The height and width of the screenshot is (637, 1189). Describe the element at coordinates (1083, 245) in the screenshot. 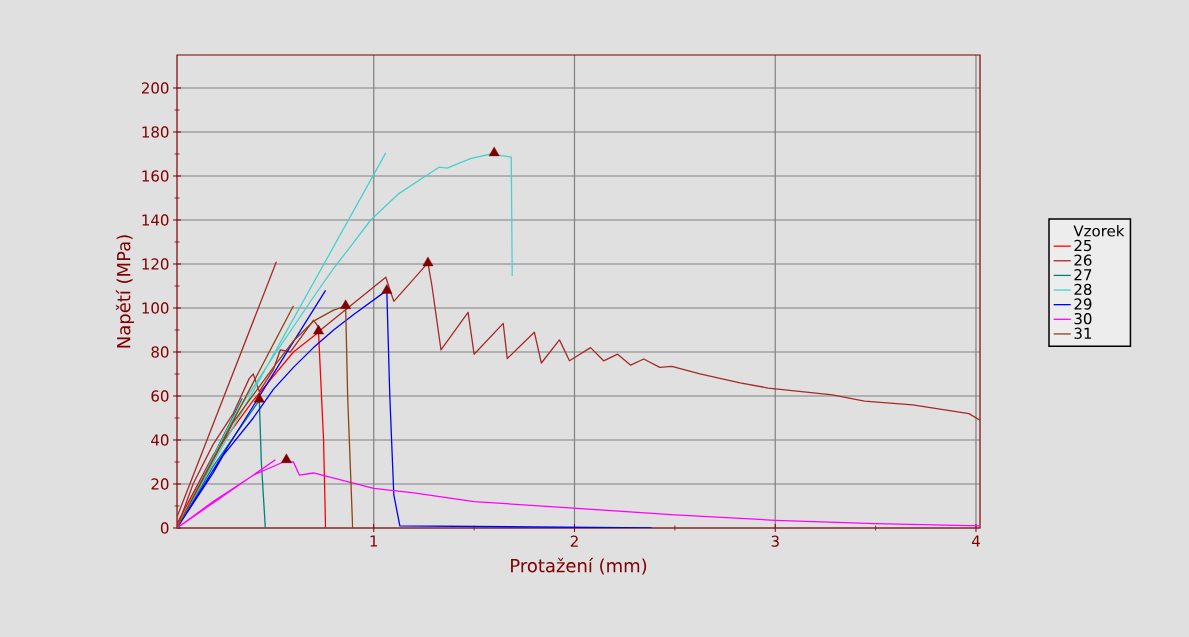

I see `legend-label: 25` at that location.